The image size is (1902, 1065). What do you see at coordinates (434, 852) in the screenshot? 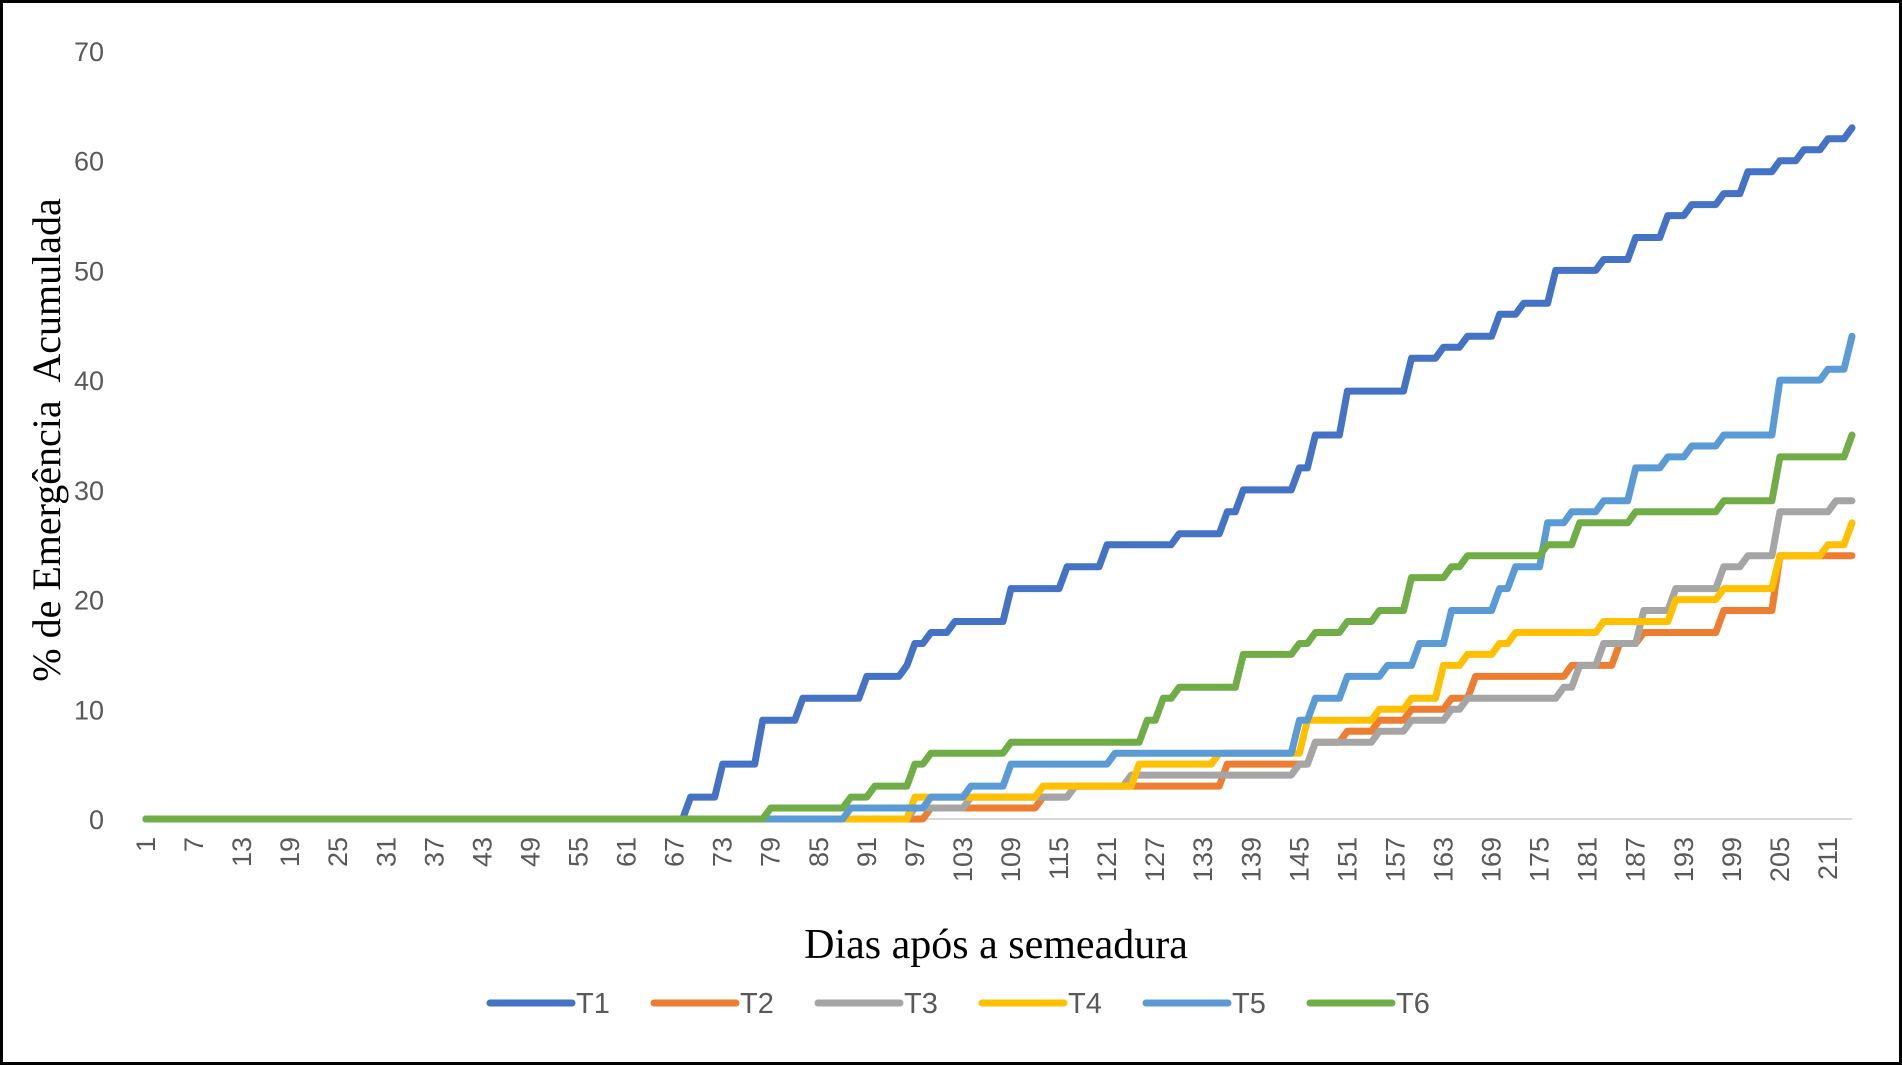
I see `x-tick-label: 37` at bounding box center [434, 852].